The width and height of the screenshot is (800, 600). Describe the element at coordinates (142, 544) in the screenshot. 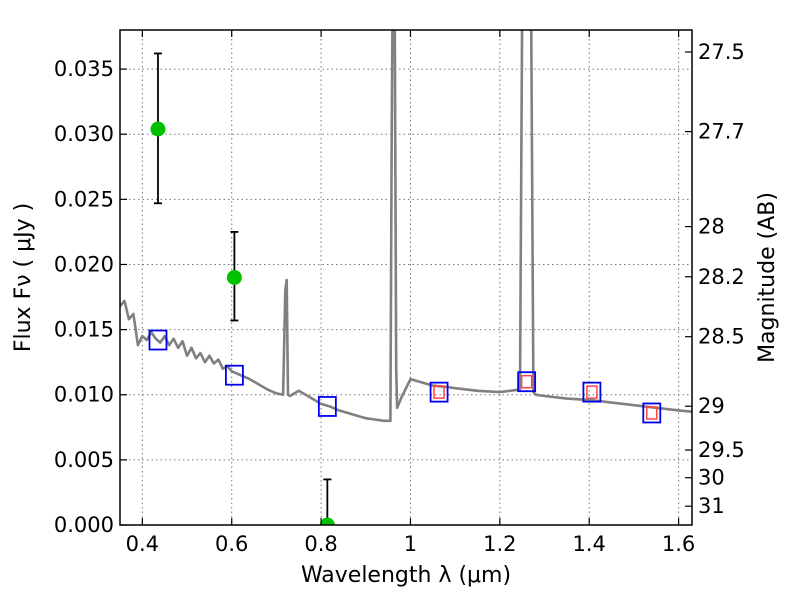

I see `x-tick-label: 0.4` at that location.